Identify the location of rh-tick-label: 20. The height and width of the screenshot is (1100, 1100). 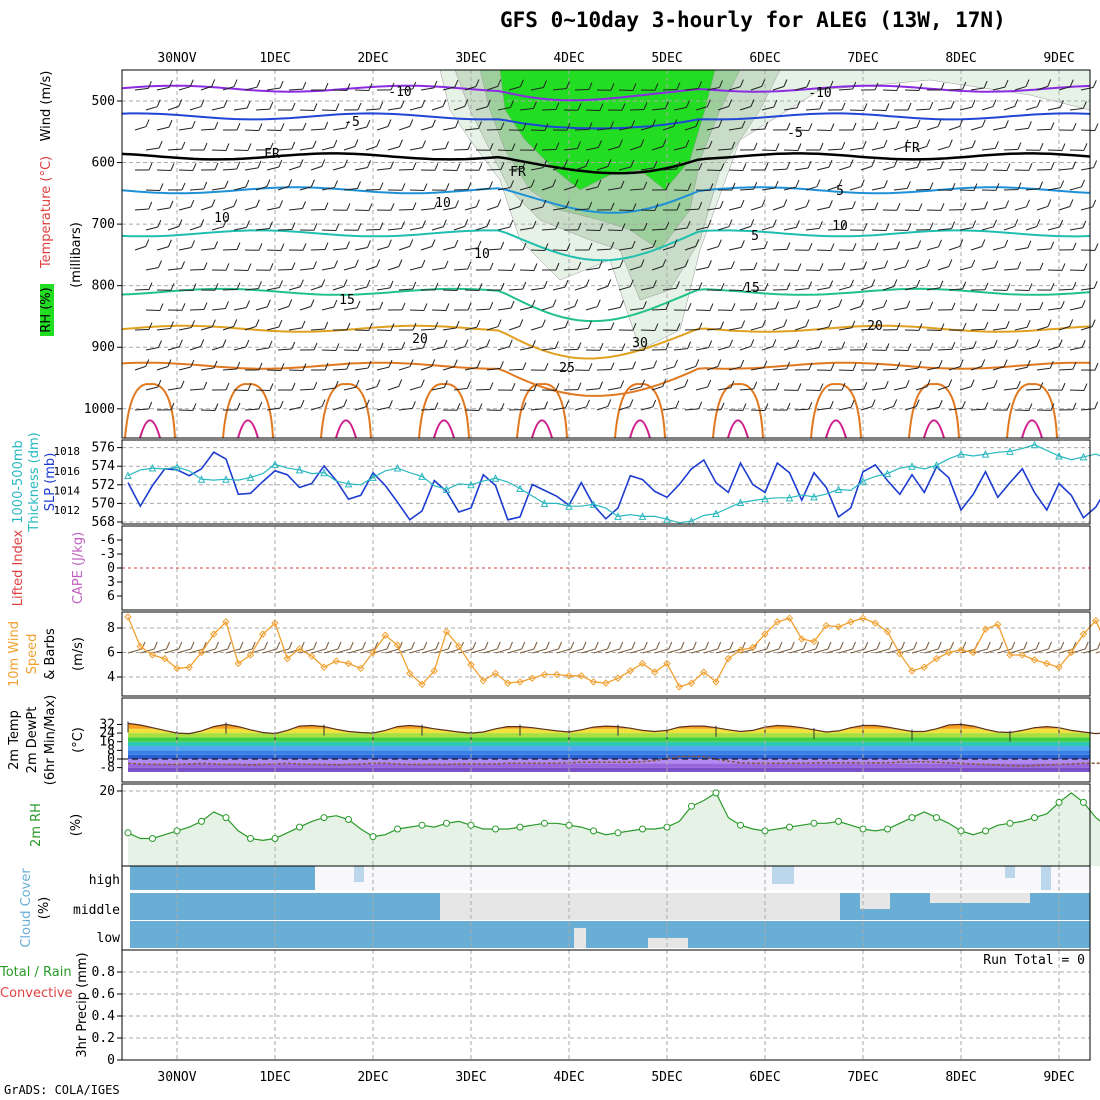
(107, 791).